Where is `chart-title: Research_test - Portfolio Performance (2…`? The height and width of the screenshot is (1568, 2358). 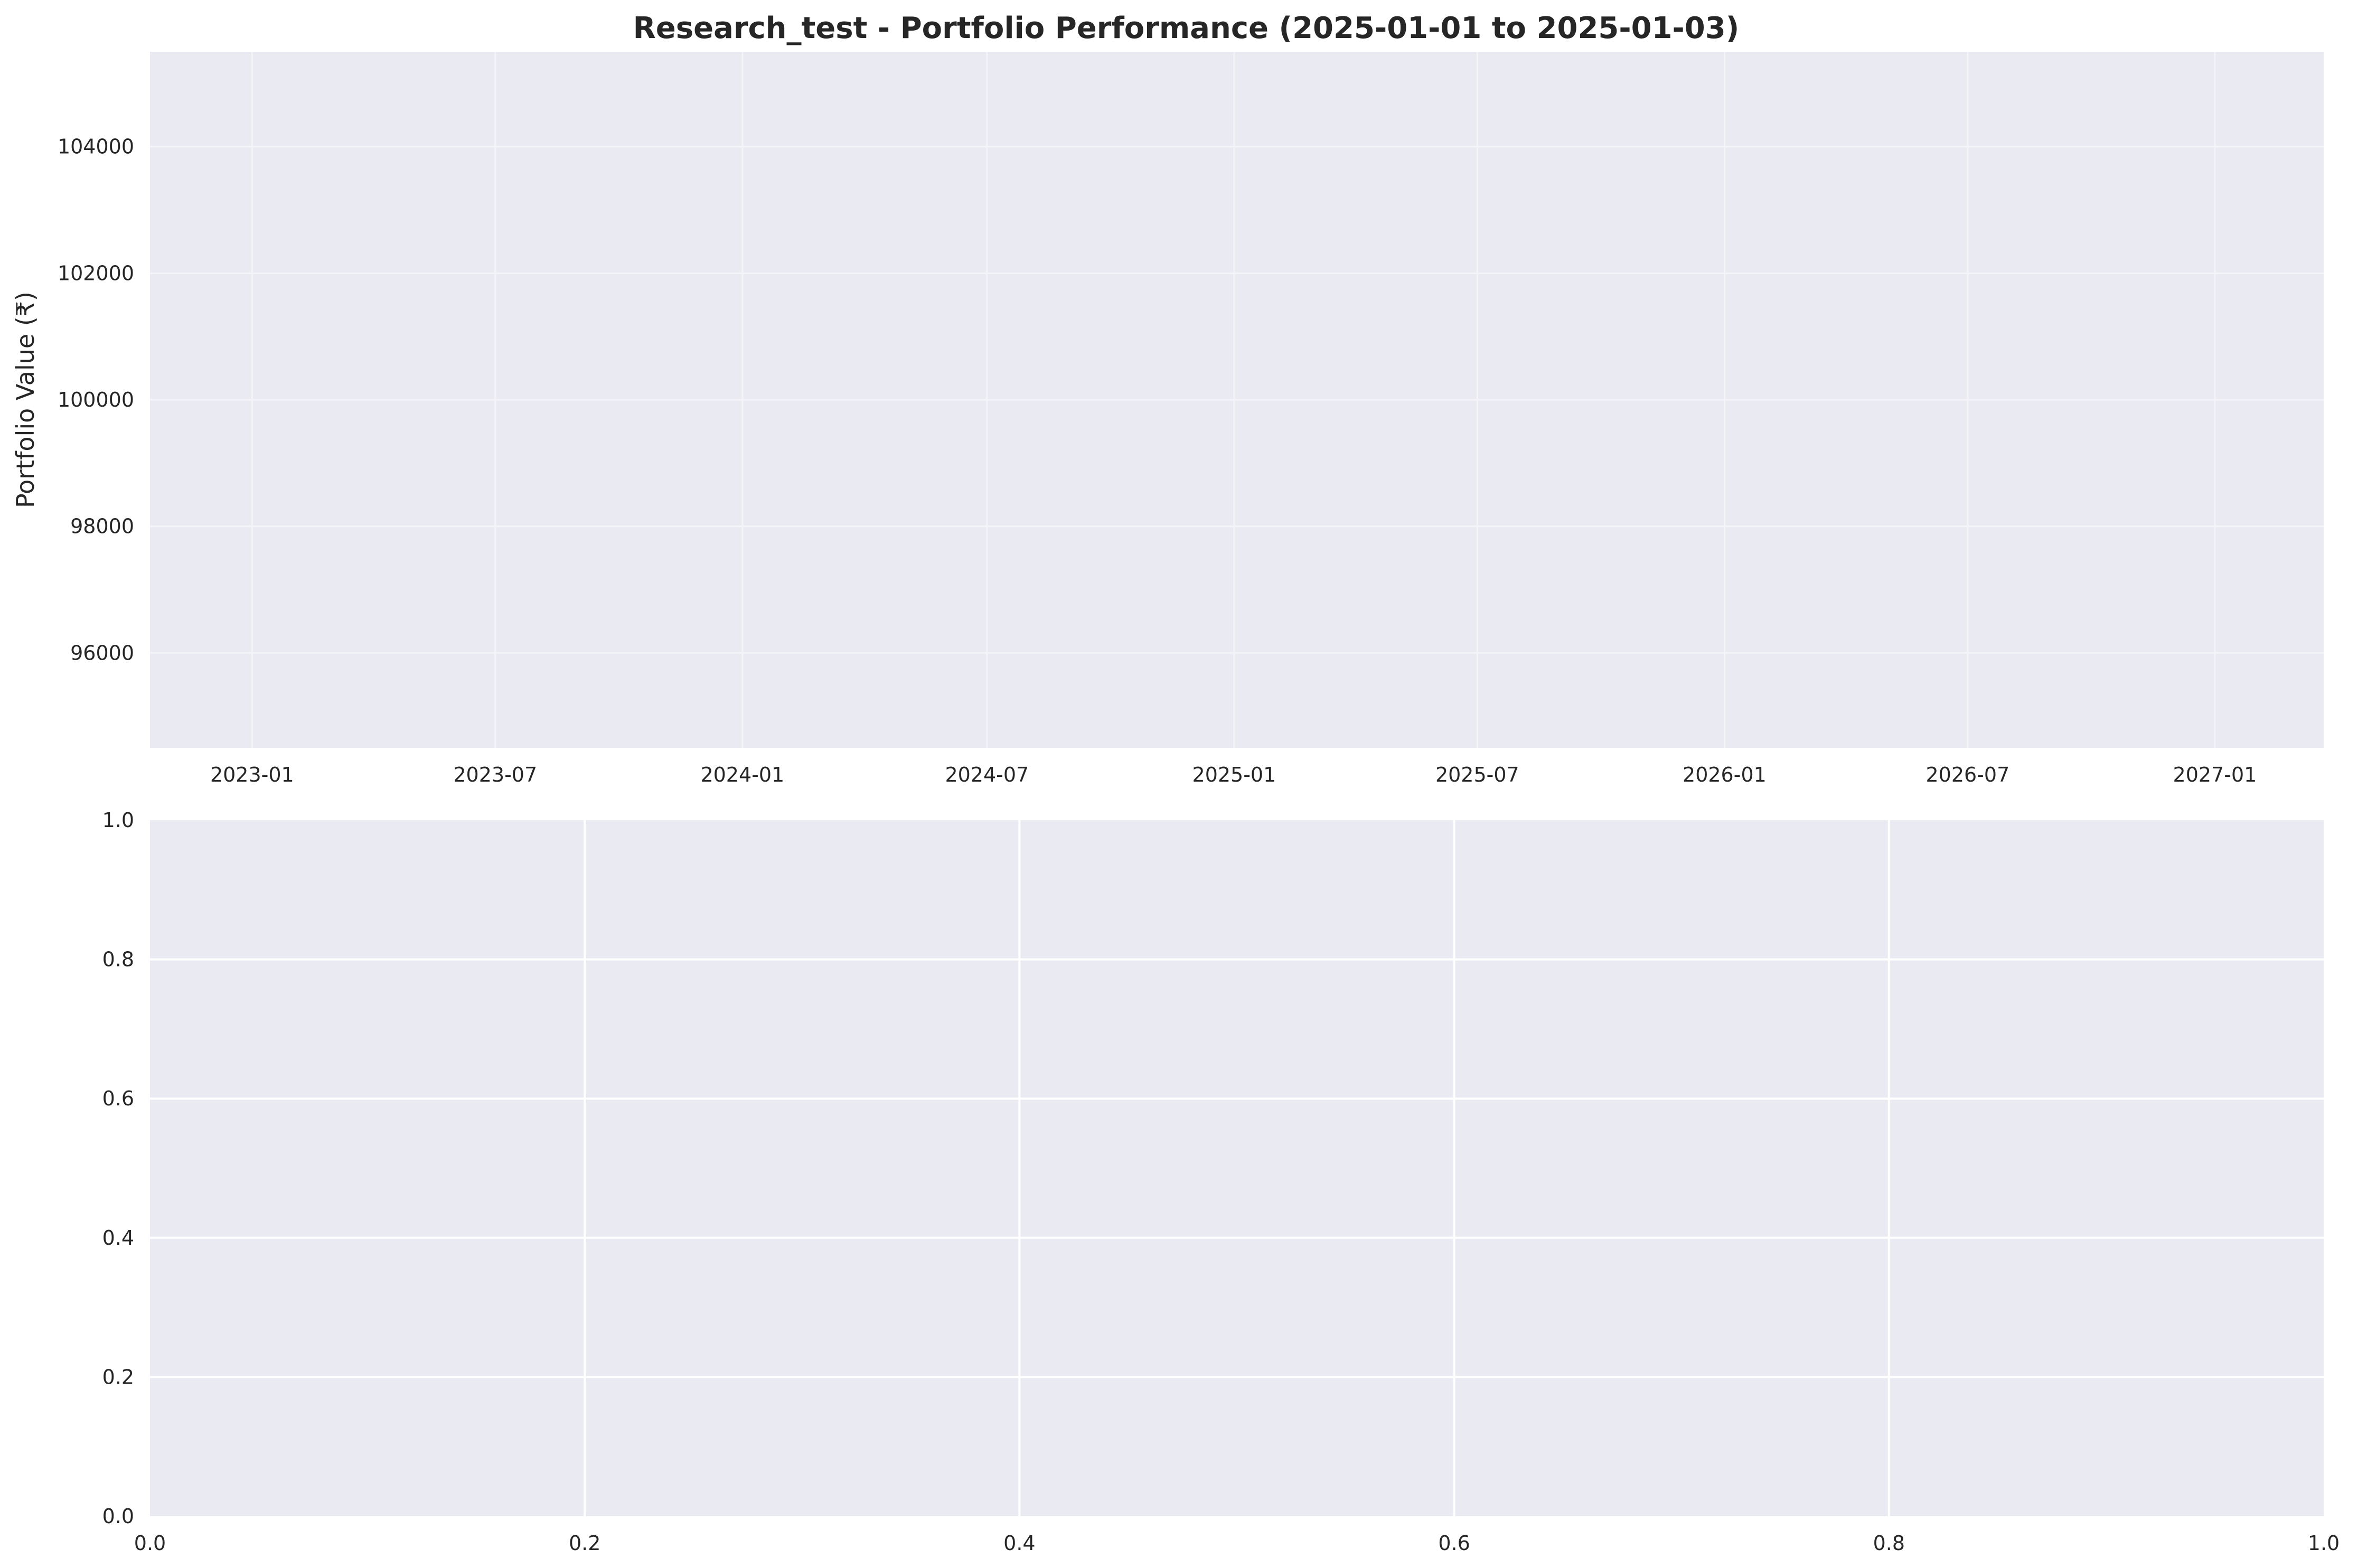
chart-title: Research_test - Portfolio Performance (2… is located at coordinates (1186, 28).